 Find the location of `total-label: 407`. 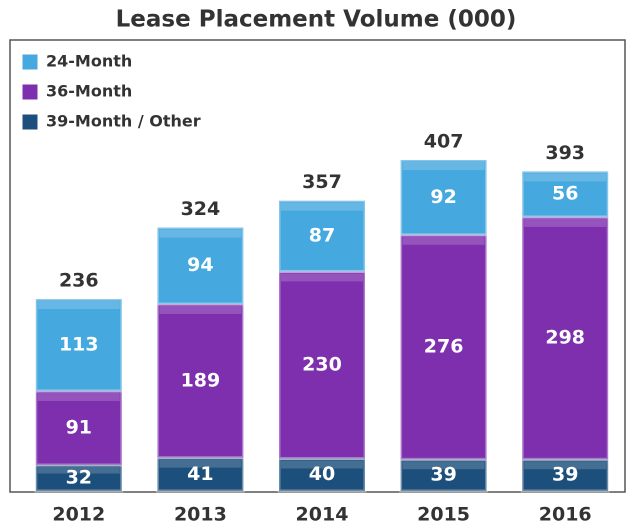

total-label: 407 is located at coordinates (444, 142).